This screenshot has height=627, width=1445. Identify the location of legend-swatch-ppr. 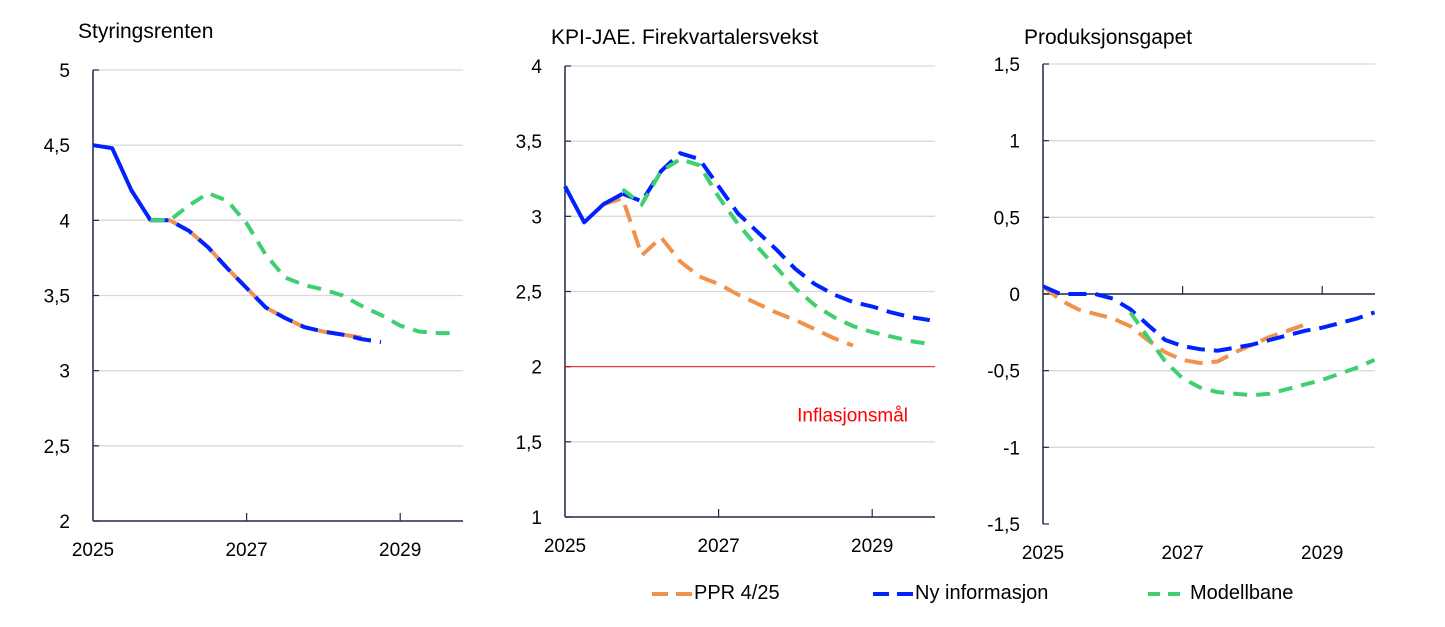
(672, 593).